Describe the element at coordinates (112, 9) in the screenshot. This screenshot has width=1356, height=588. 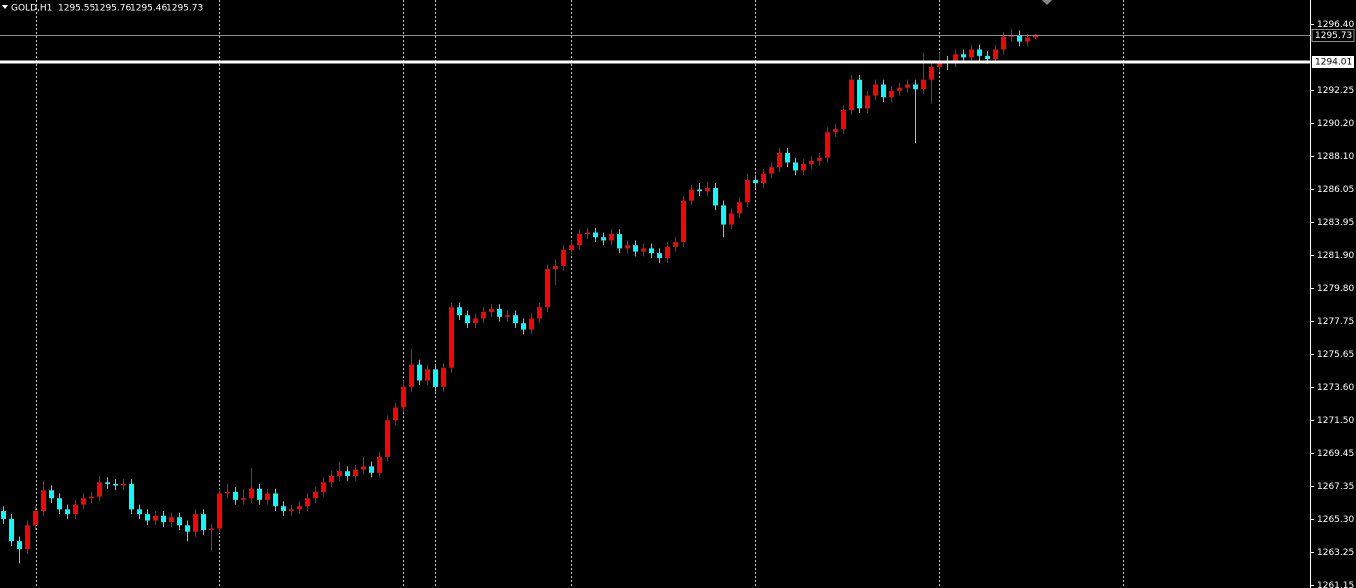
I see `header-high: 1295.76` at that location.